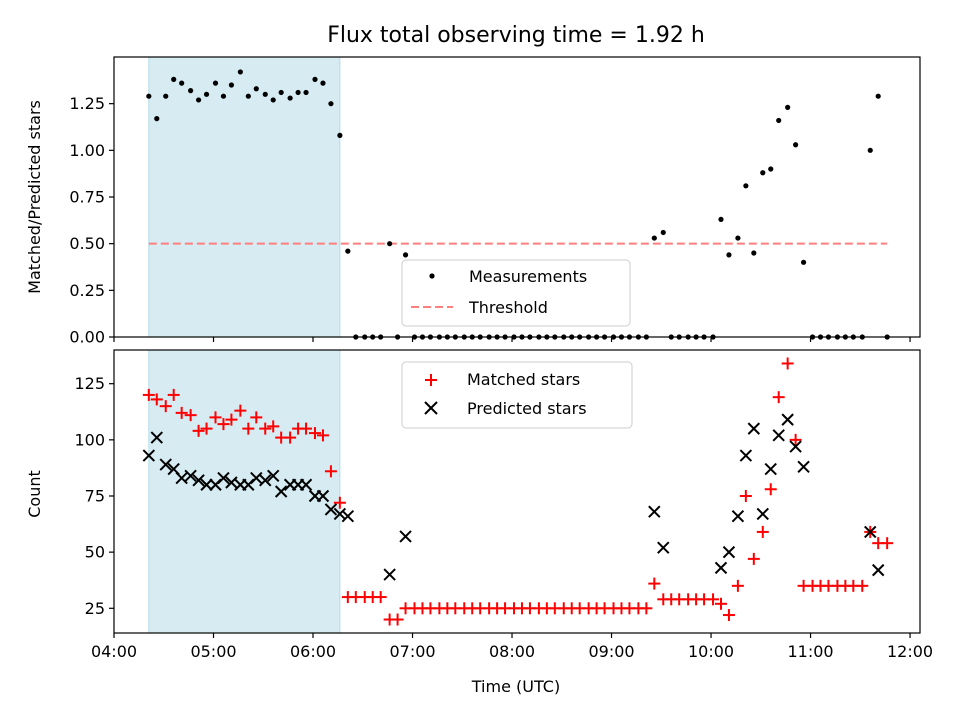 Image resolution: width=960 pixels, height=720 pixels. Describe the element at coordinates (523, 379) in the screenshot. I see `legend-matched-label: Matched stars` at that location.